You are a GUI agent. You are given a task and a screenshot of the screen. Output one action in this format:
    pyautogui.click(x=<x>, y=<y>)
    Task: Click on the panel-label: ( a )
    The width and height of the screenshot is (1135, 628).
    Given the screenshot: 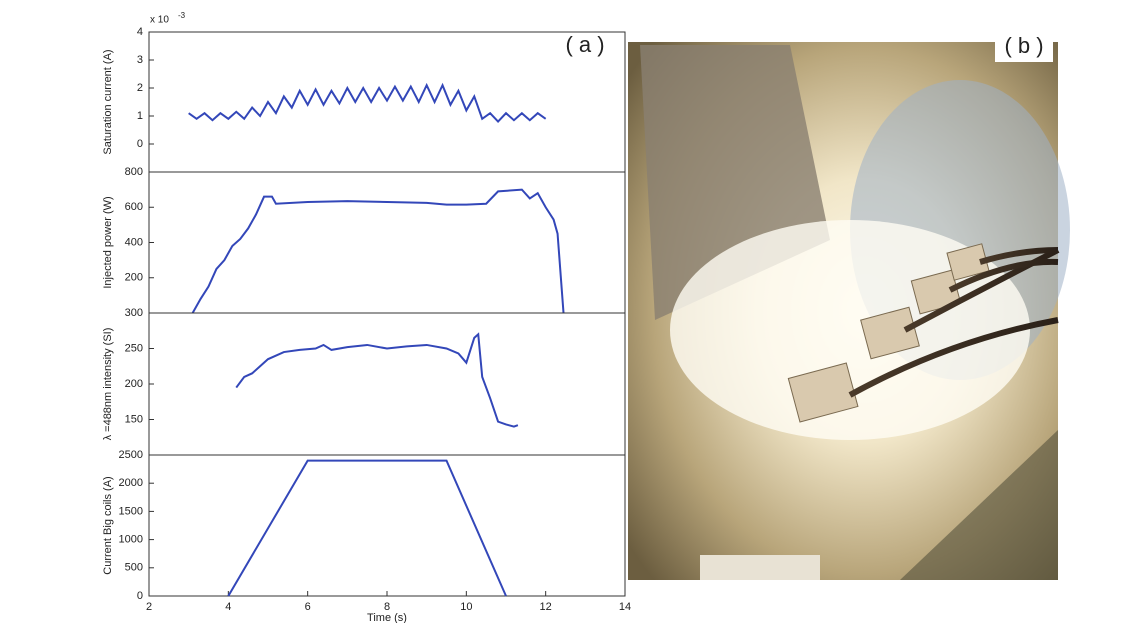 What is the action you would take?
    pyautogui.click(x=584, y=44)
    